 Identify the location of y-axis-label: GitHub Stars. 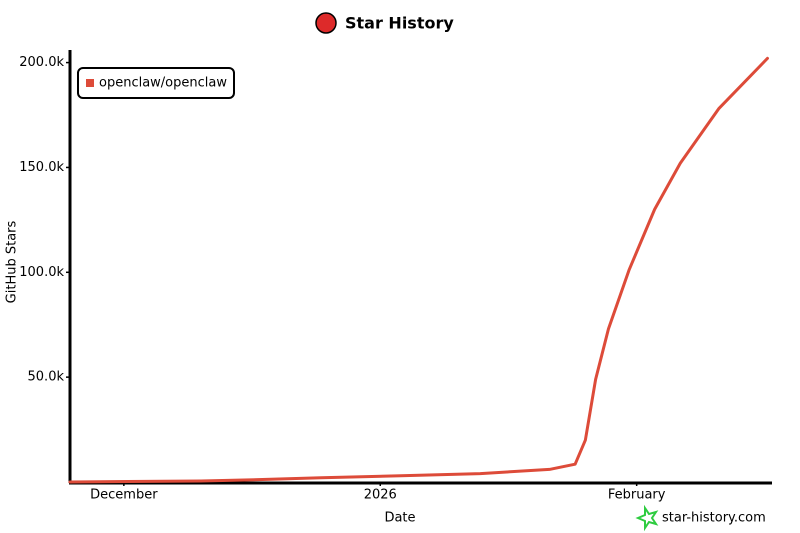
(12, 261).